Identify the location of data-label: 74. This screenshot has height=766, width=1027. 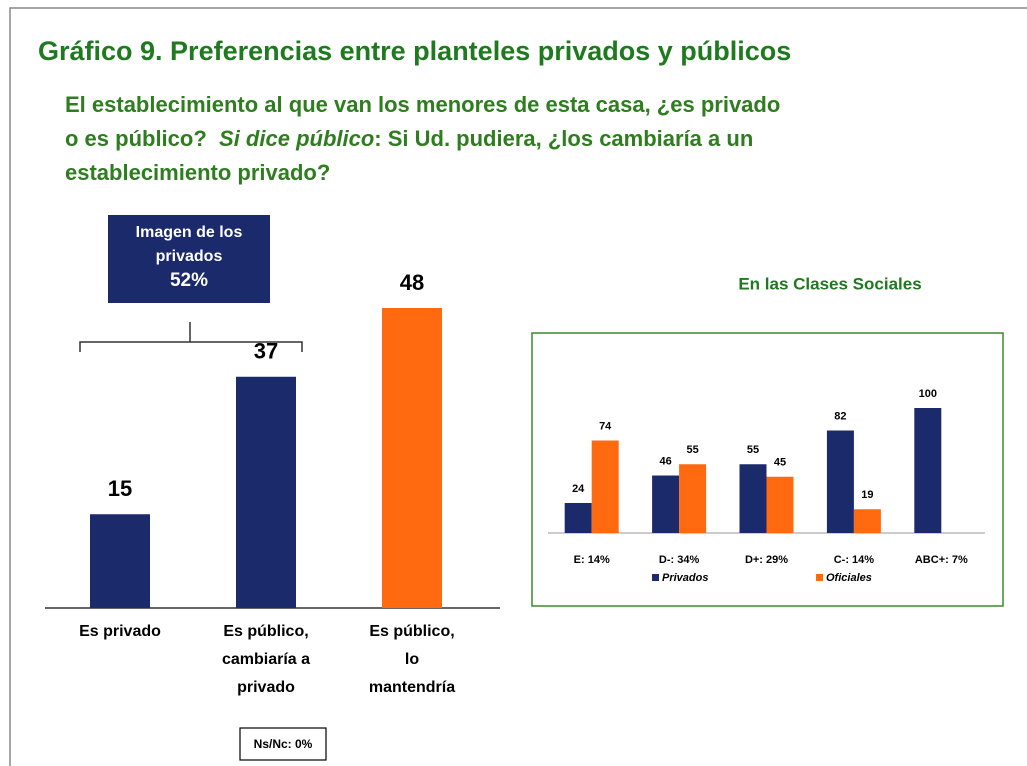
(605, 426).